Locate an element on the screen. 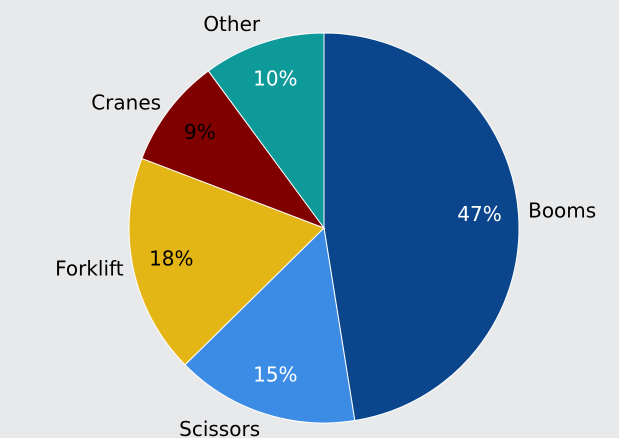 This screenshot has width=619, height=438. category-label: Booms is located at coordinates (562, 210).